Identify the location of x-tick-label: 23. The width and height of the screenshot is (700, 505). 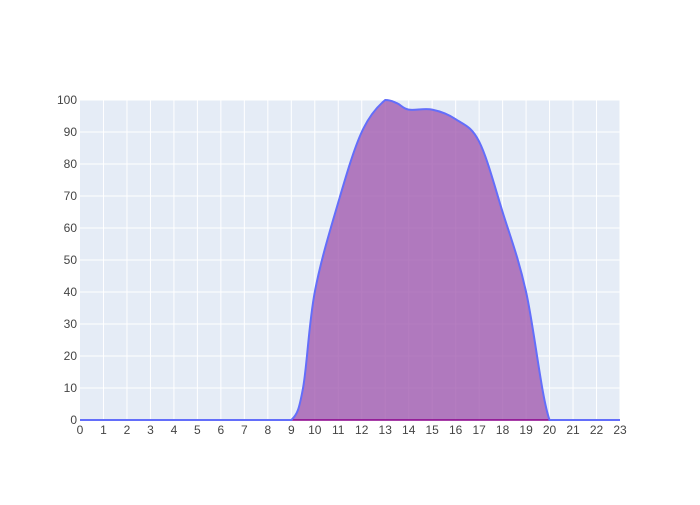
(620, 430).